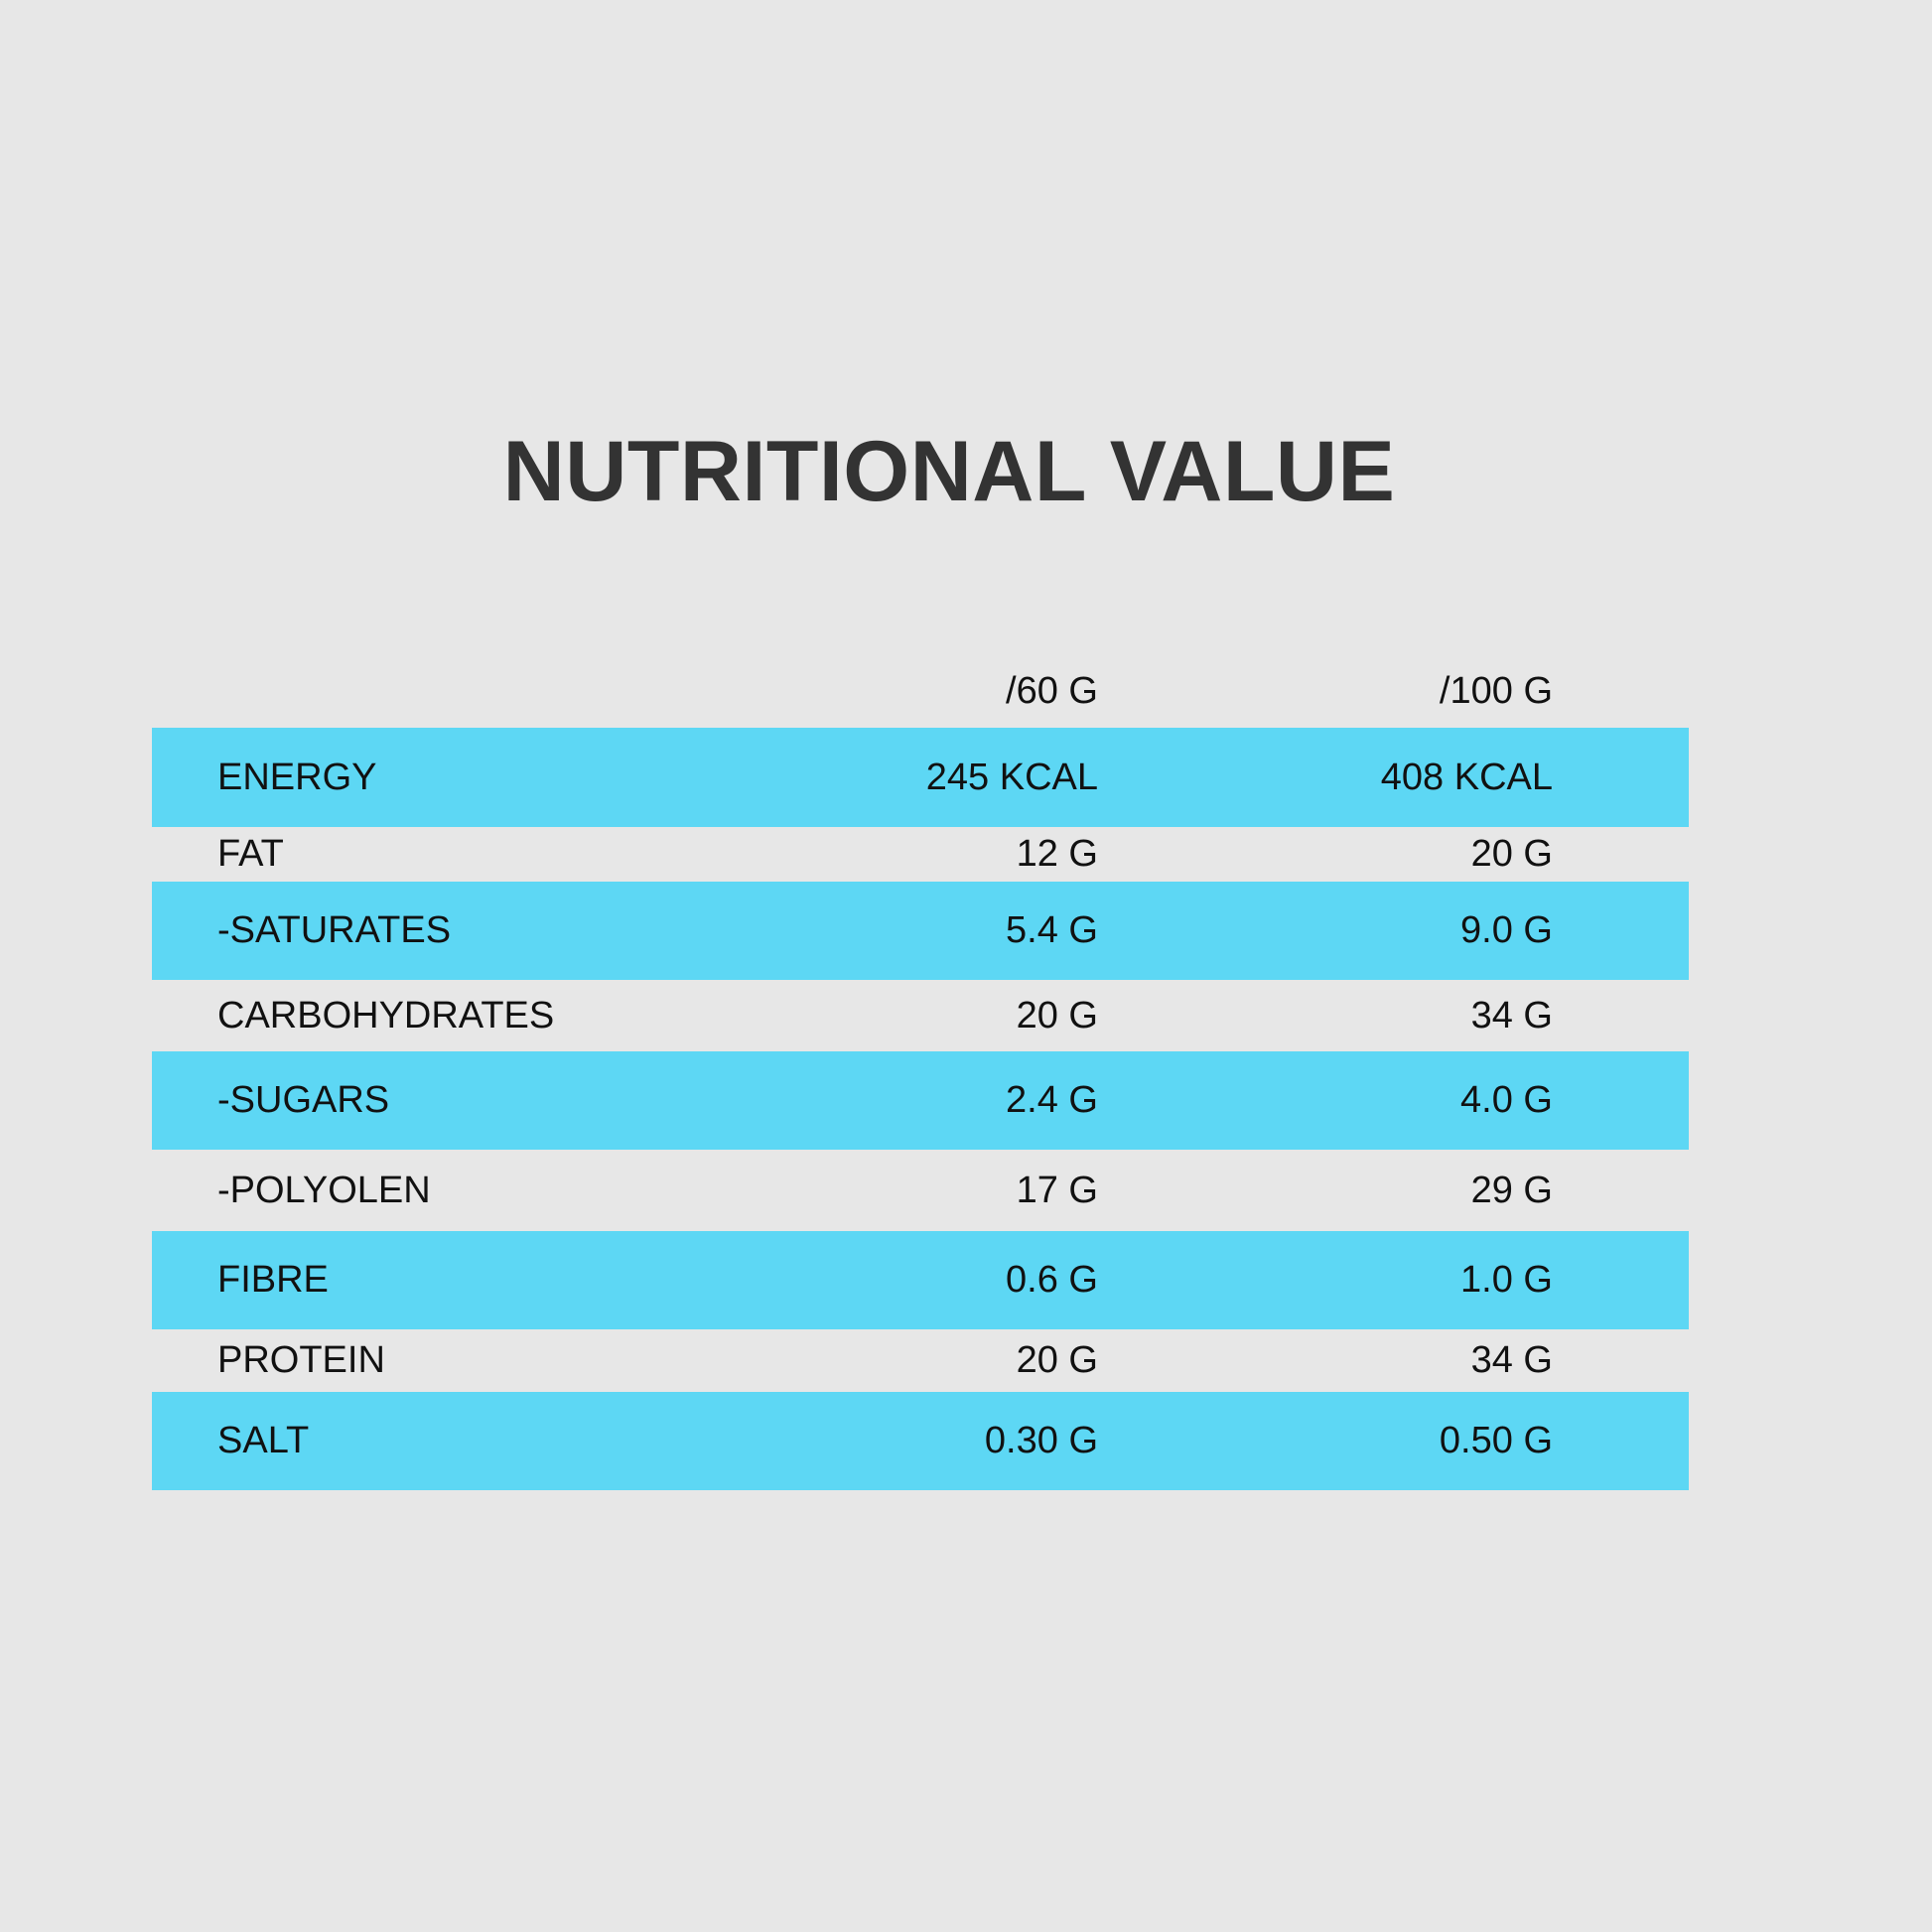 The height and width of the screenshot is (1932, 1932). What do you see at coordinates (273, 1280) in the screenshot?
I see `row-label: FIBRE` at bounding box center [273, 1280].